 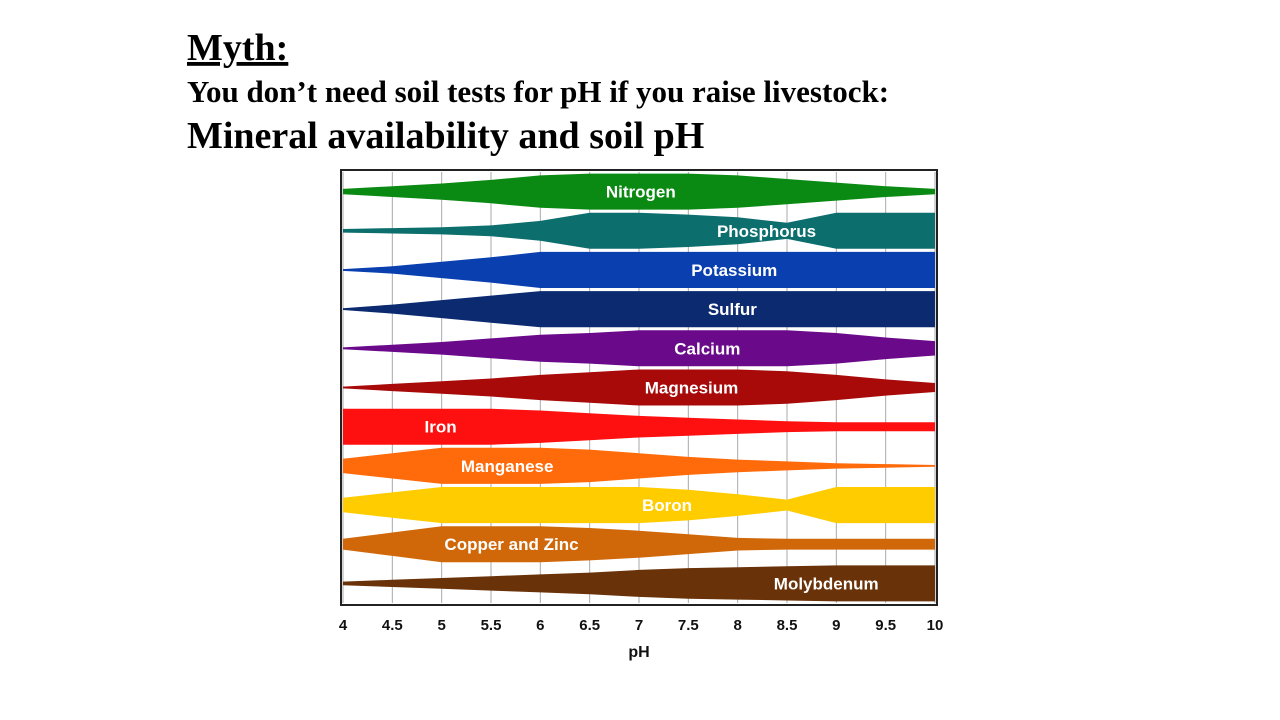 I want to click on band-label: Nitrogen, so click(x=641, y=192).